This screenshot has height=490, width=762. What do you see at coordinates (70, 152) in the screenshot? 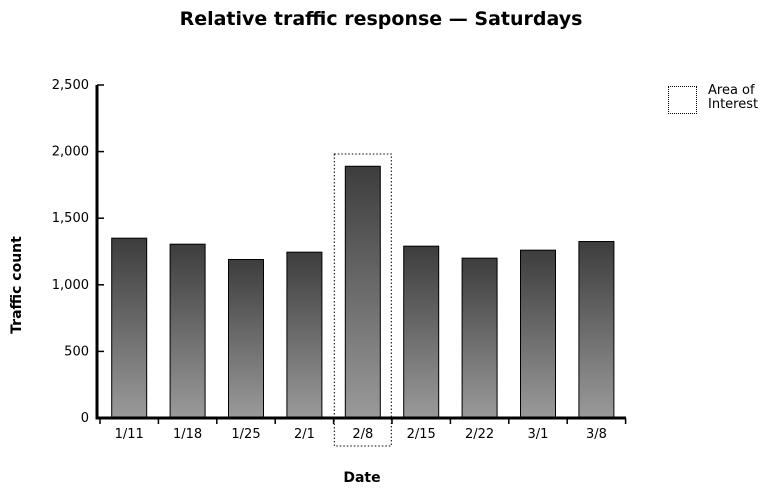
I see `y-tick-label: 2,000` at bounding box center [70, 152].